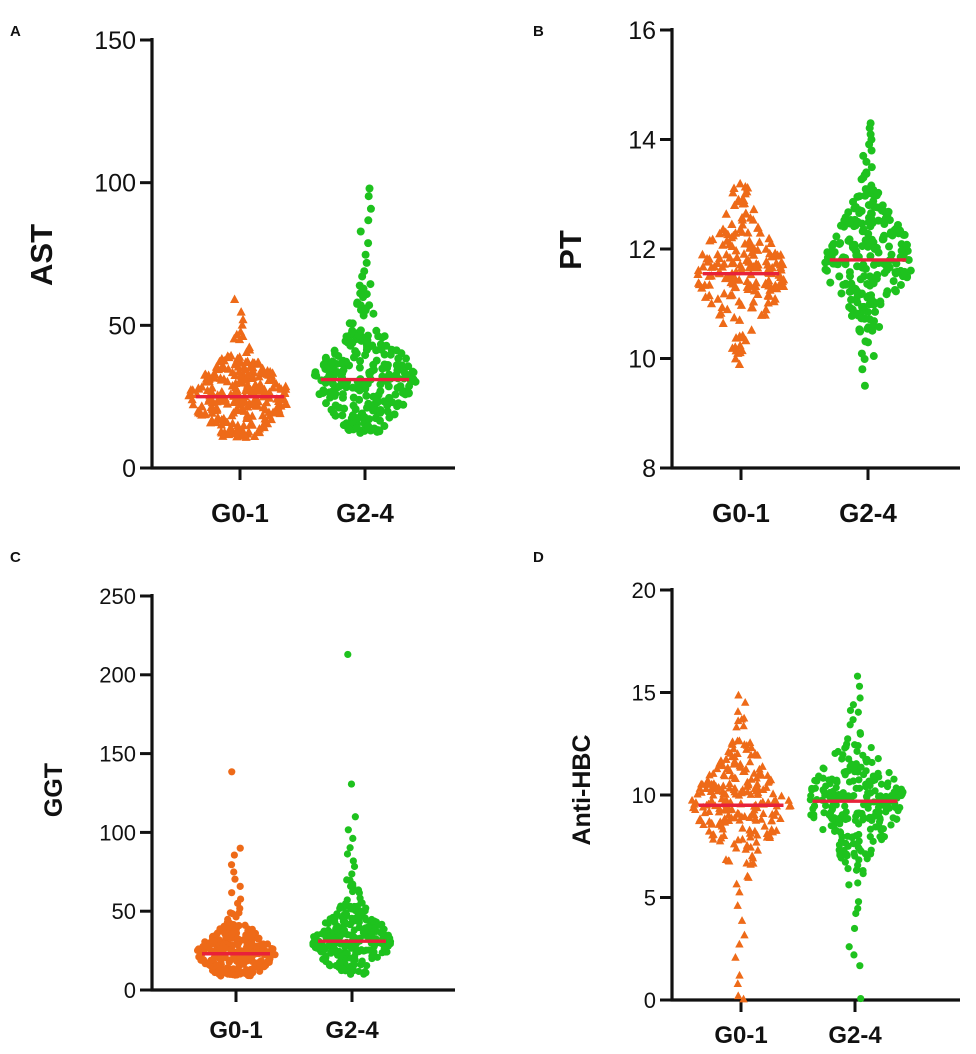 This screenshot has width=976, height=1054. I want to click on panel-letter: C, so click(15, 557).